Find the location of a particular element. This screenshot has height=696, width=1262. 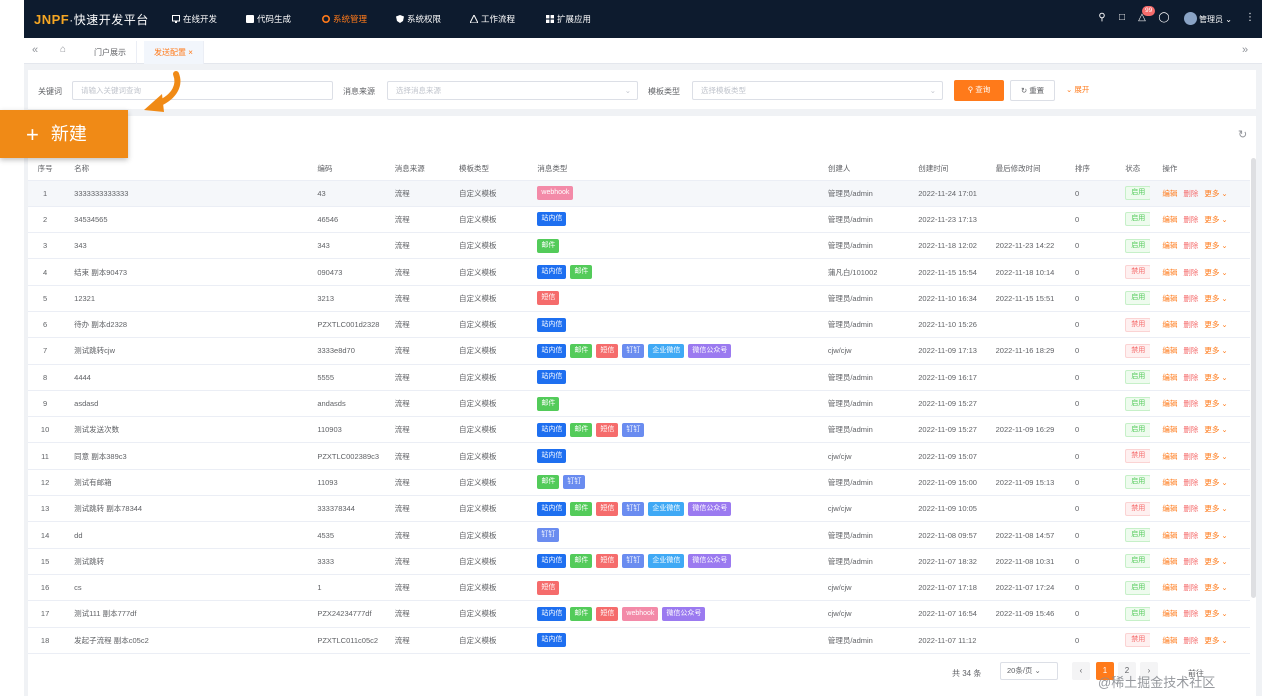

vertical-scrollbar is located at coordinates (1253, 378).